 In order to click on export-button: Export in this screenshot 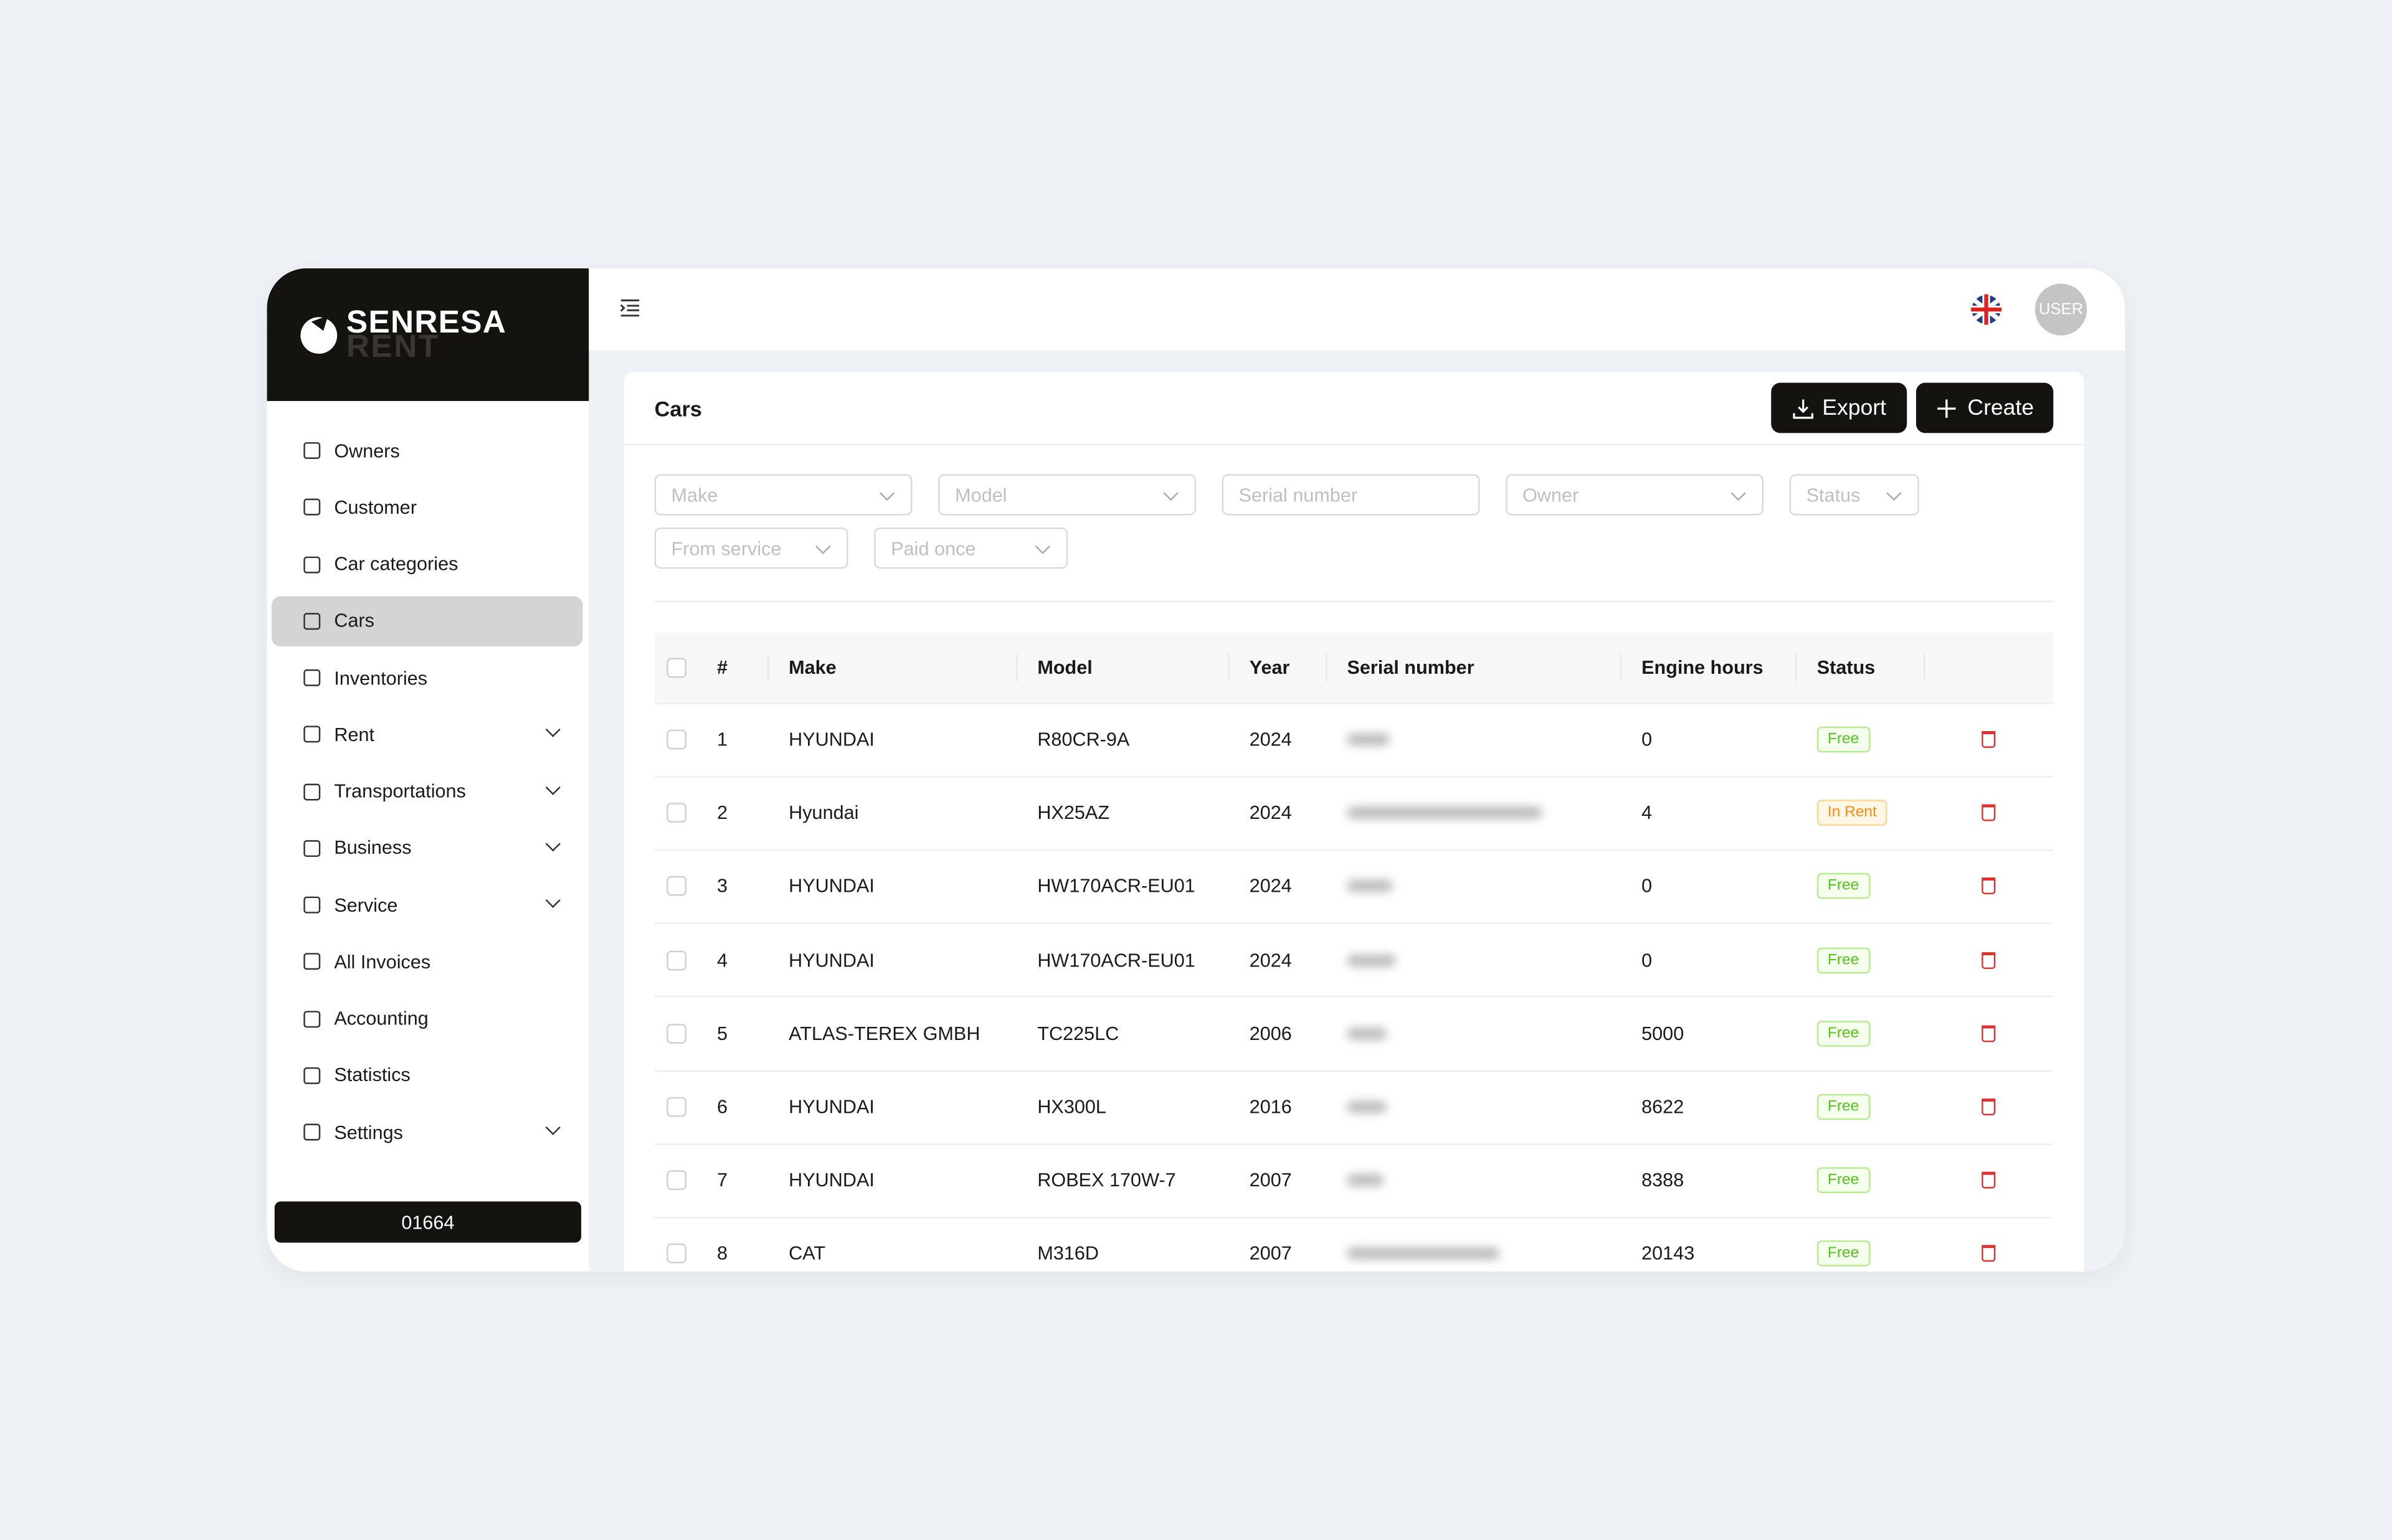, I will do `click(1839, 407)`.